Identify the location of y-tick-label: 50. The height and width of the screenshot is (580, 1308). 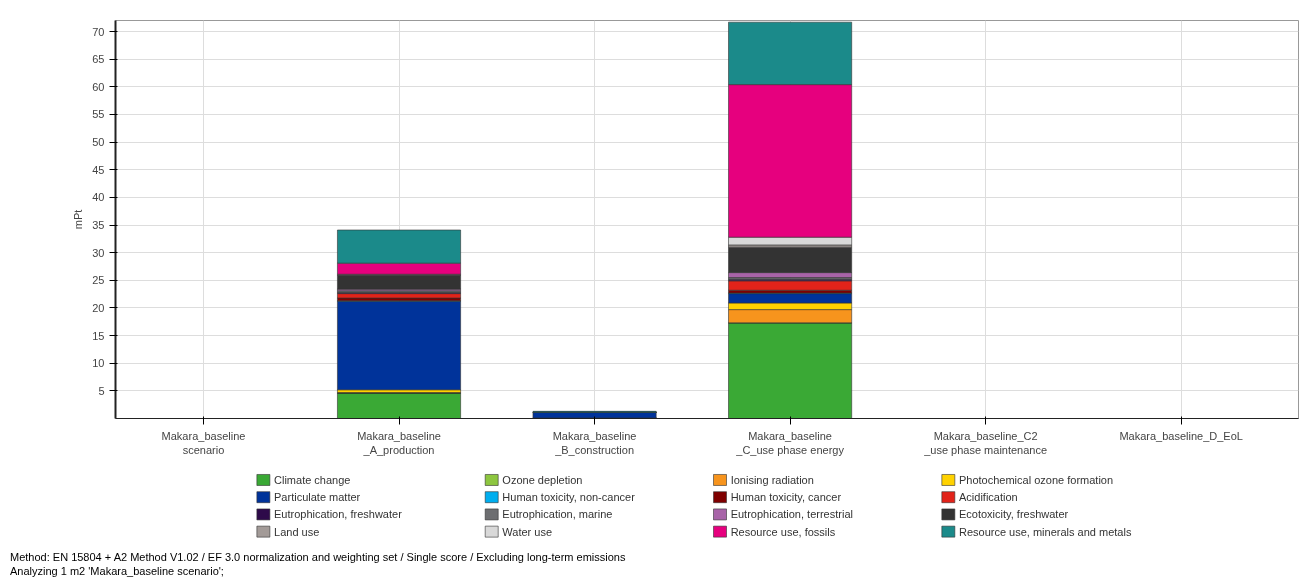
(98, 142).